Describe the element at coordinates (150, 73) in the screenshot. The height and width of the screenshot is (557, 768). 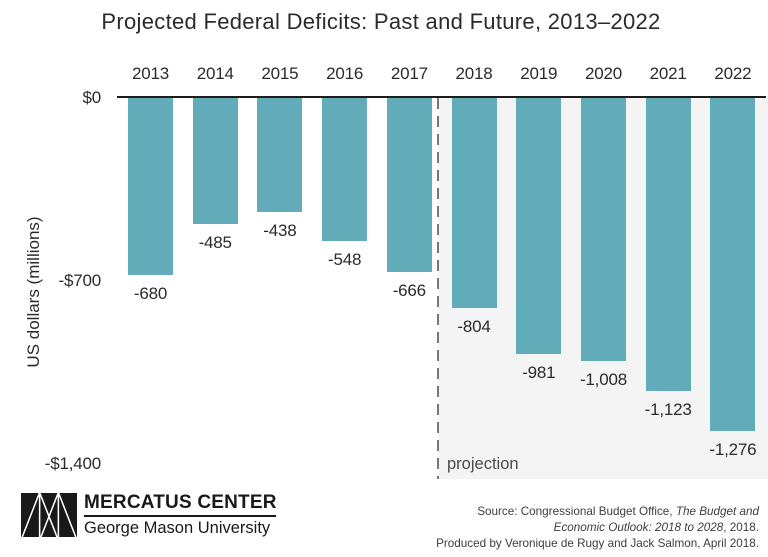
I see `year-label: 2013` at that location.